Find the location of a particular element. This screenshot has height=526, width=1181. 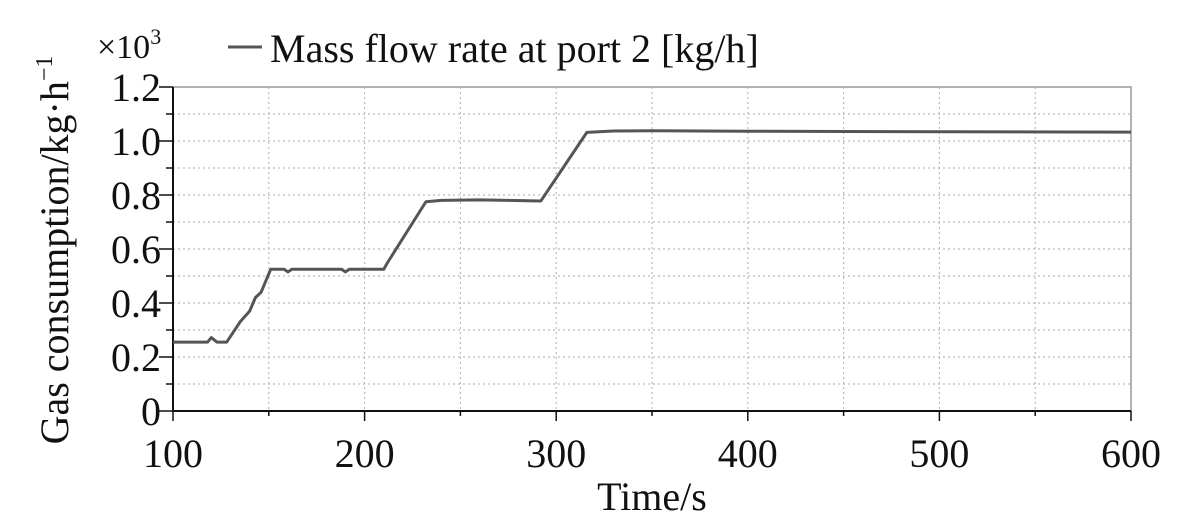

y-label-text: Gas consumption/kg·h is located at coordinates (54, 262).